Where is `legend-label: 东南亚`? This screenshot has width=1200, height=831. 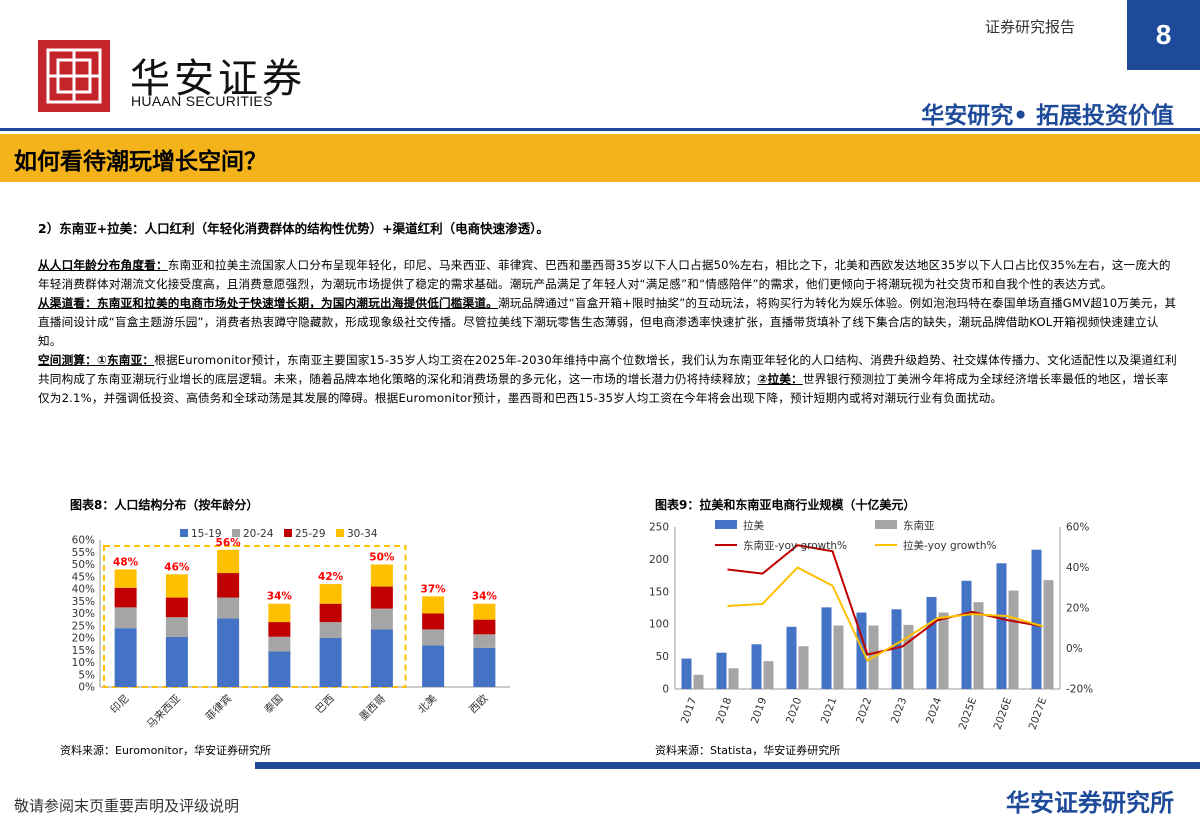
legend-label: 东南亚 is located at coordinates (919, 525).